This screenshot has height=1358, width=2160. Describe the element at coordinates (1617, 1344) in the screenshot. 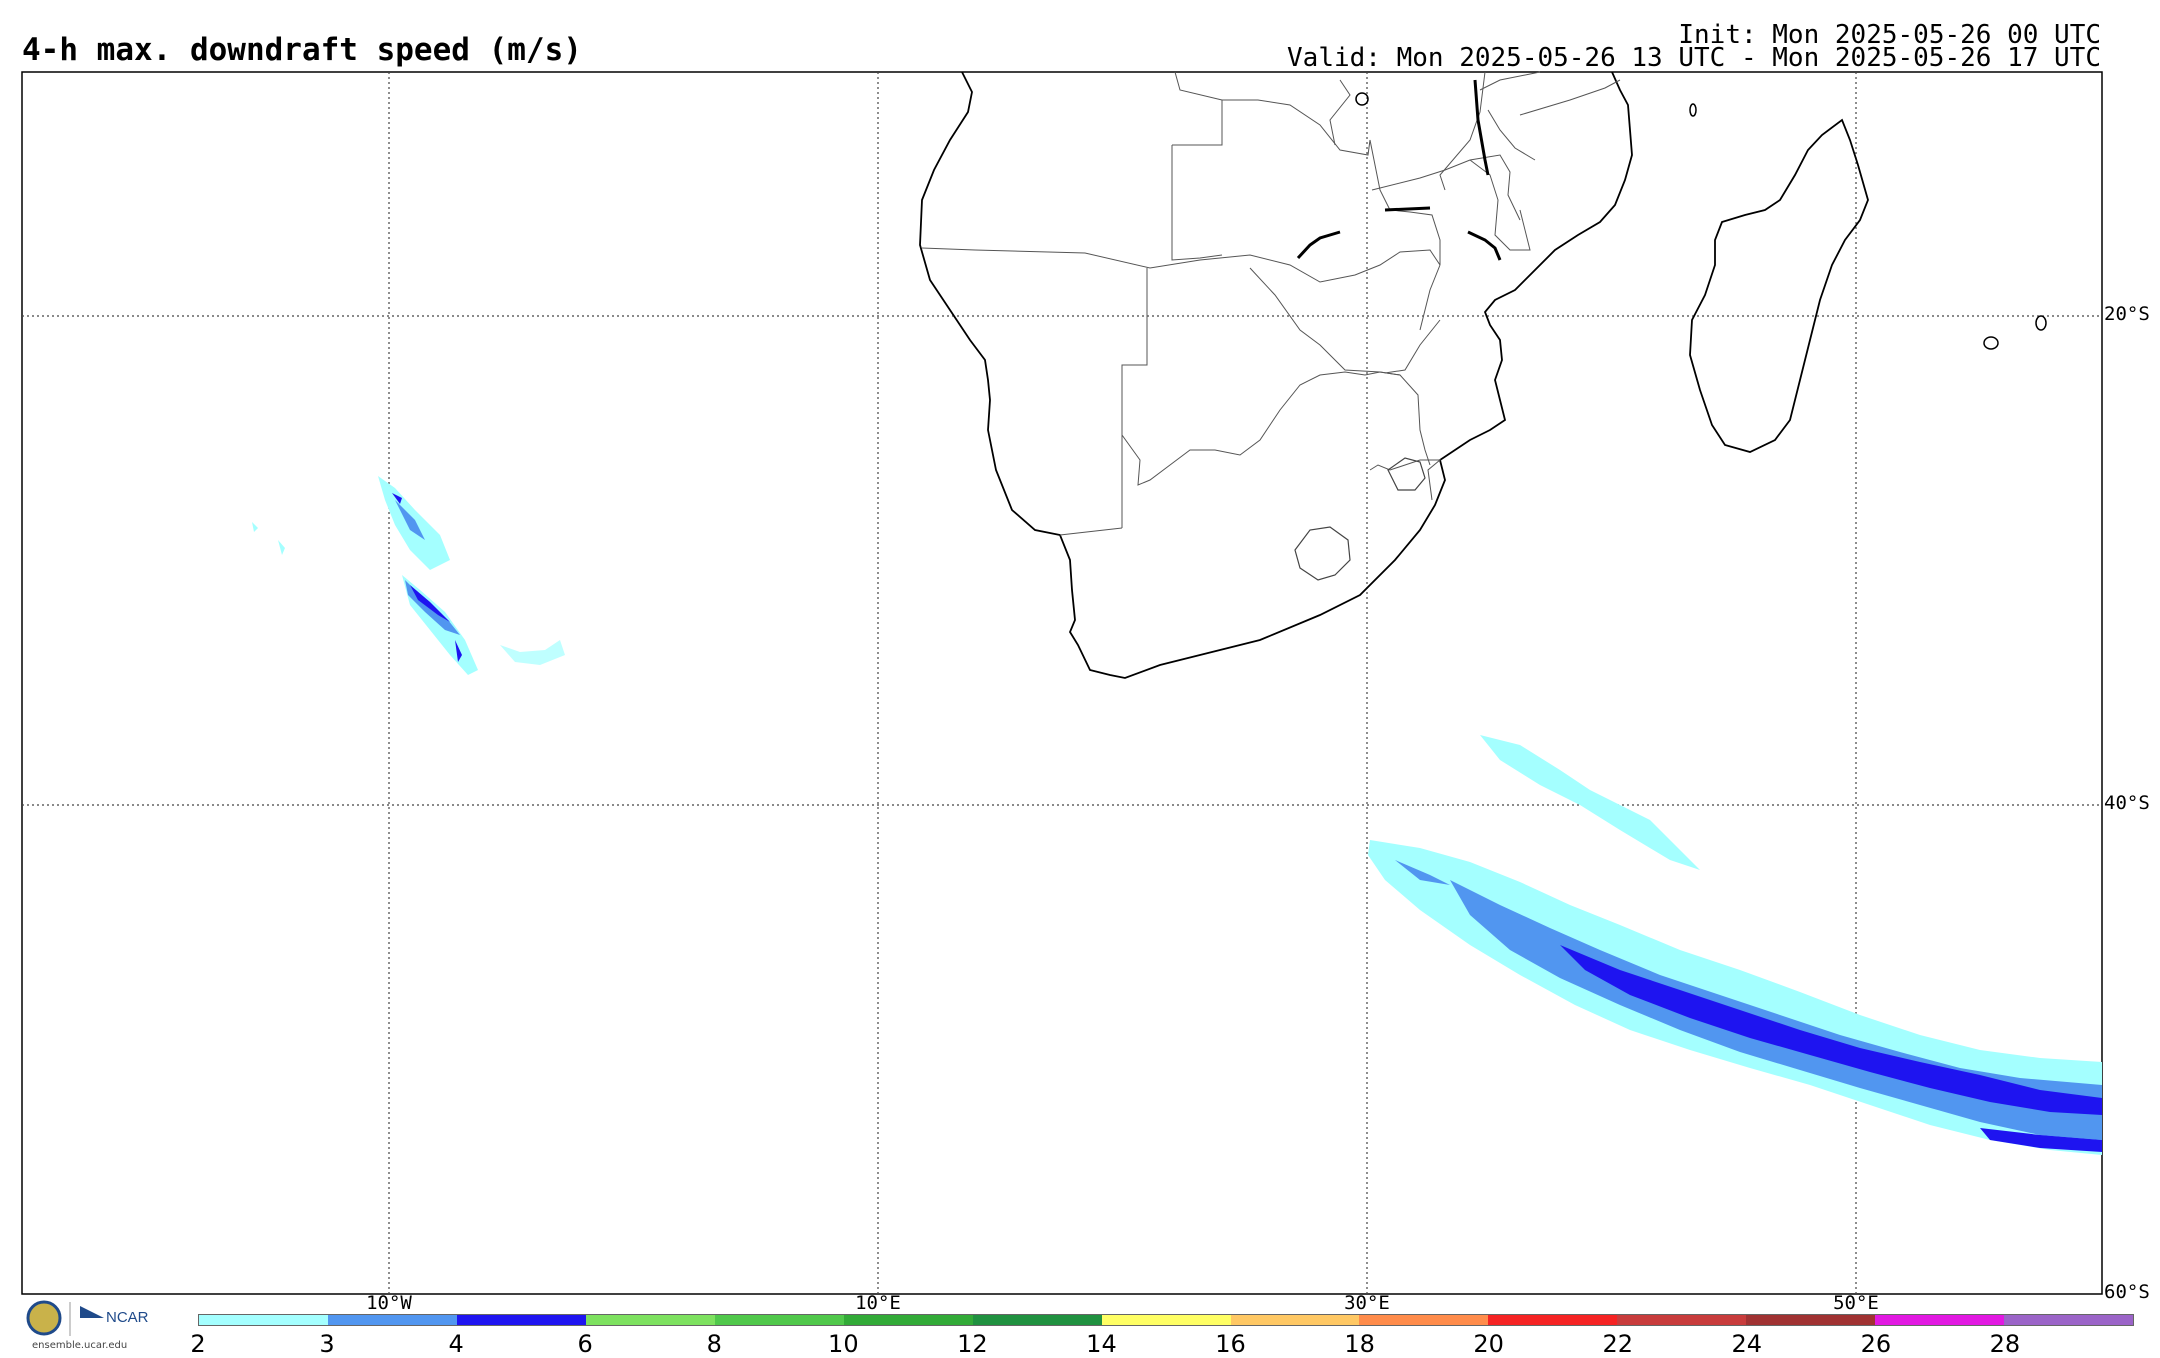

I see `colorbar-tick-label: 22` at that location.